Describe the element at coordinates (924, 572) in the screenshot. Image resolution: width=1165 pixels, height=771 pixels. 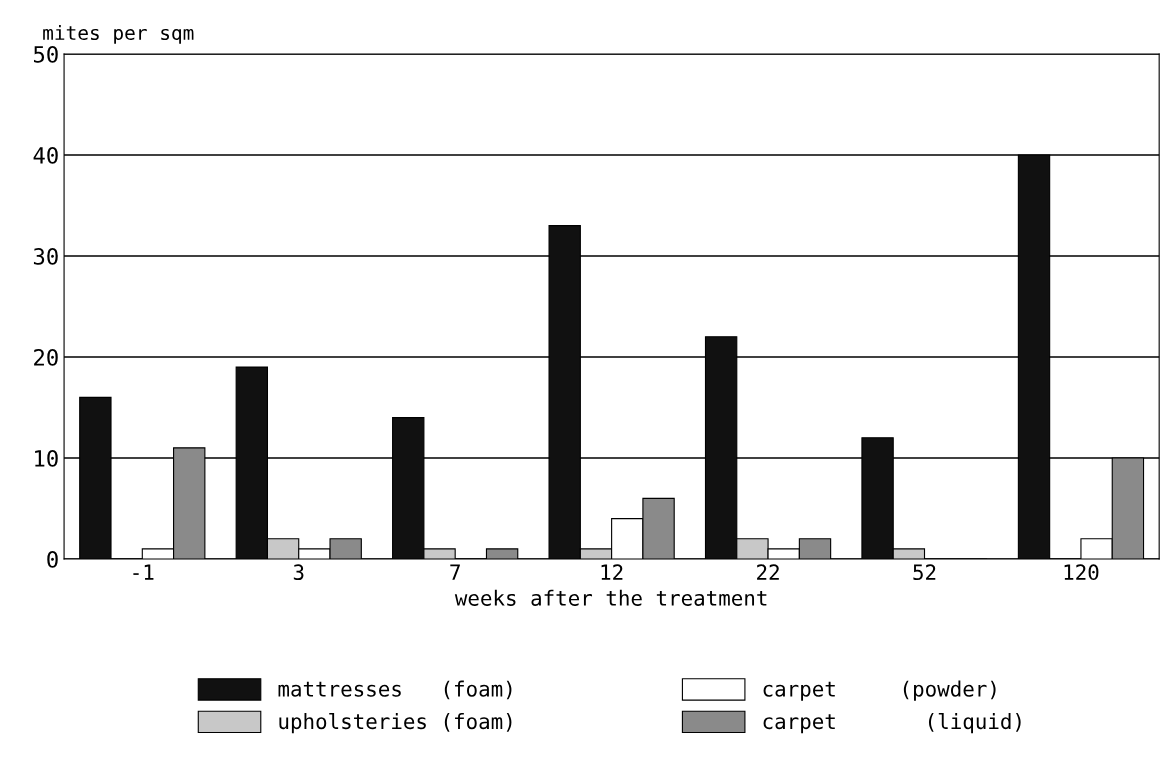
I see `x-tick-label: 52` at that location.